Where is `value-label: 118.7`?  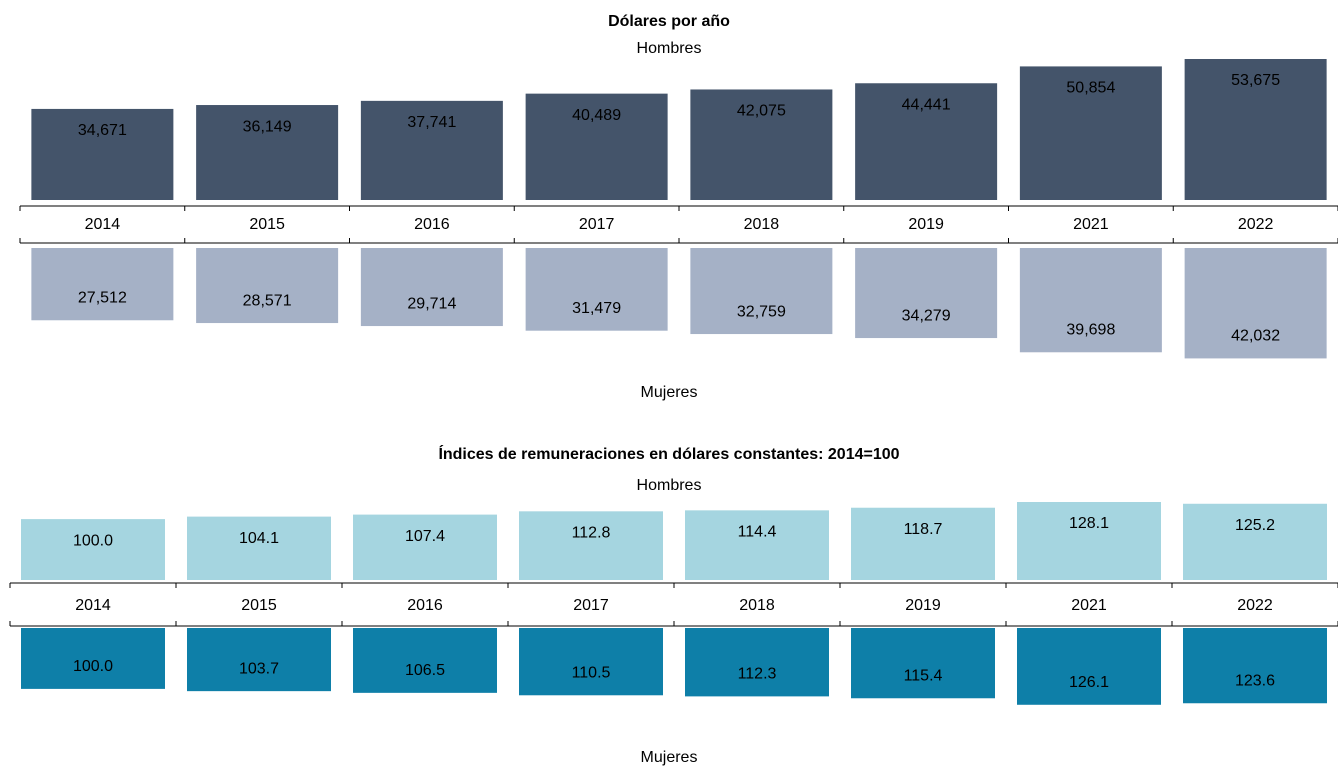
value-label: 118.7 is located at coordinates (923, 529).